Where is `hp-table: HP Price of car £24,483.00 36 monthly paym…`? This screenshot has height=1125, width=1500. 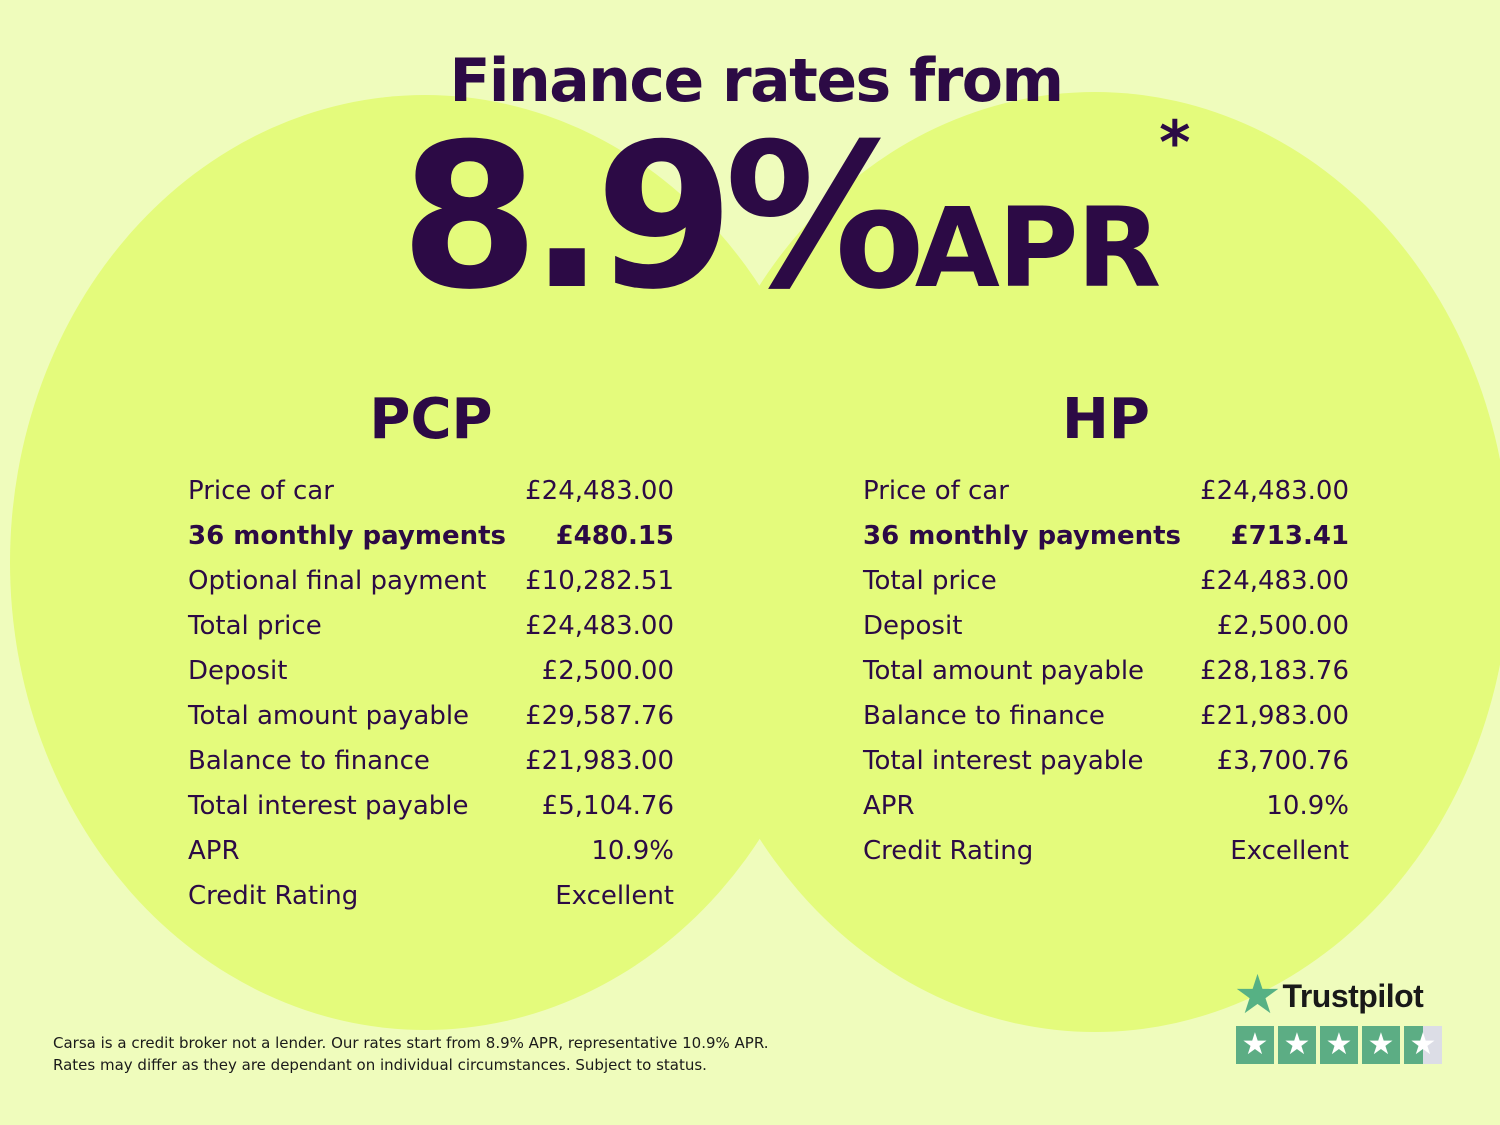
hp-table: HP Price of car £24,483.00 36 monthly paym… is located at coordinates (1106, 634).